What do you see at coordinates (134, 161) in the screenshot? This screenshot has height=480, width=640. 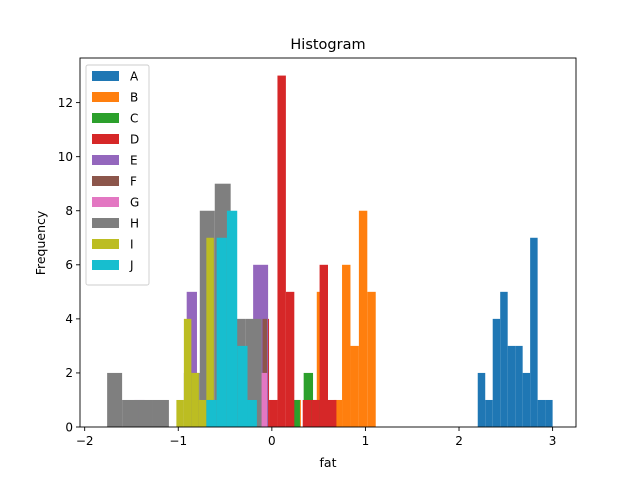 I see `legend-label: E` at bounding box center [134, 161].